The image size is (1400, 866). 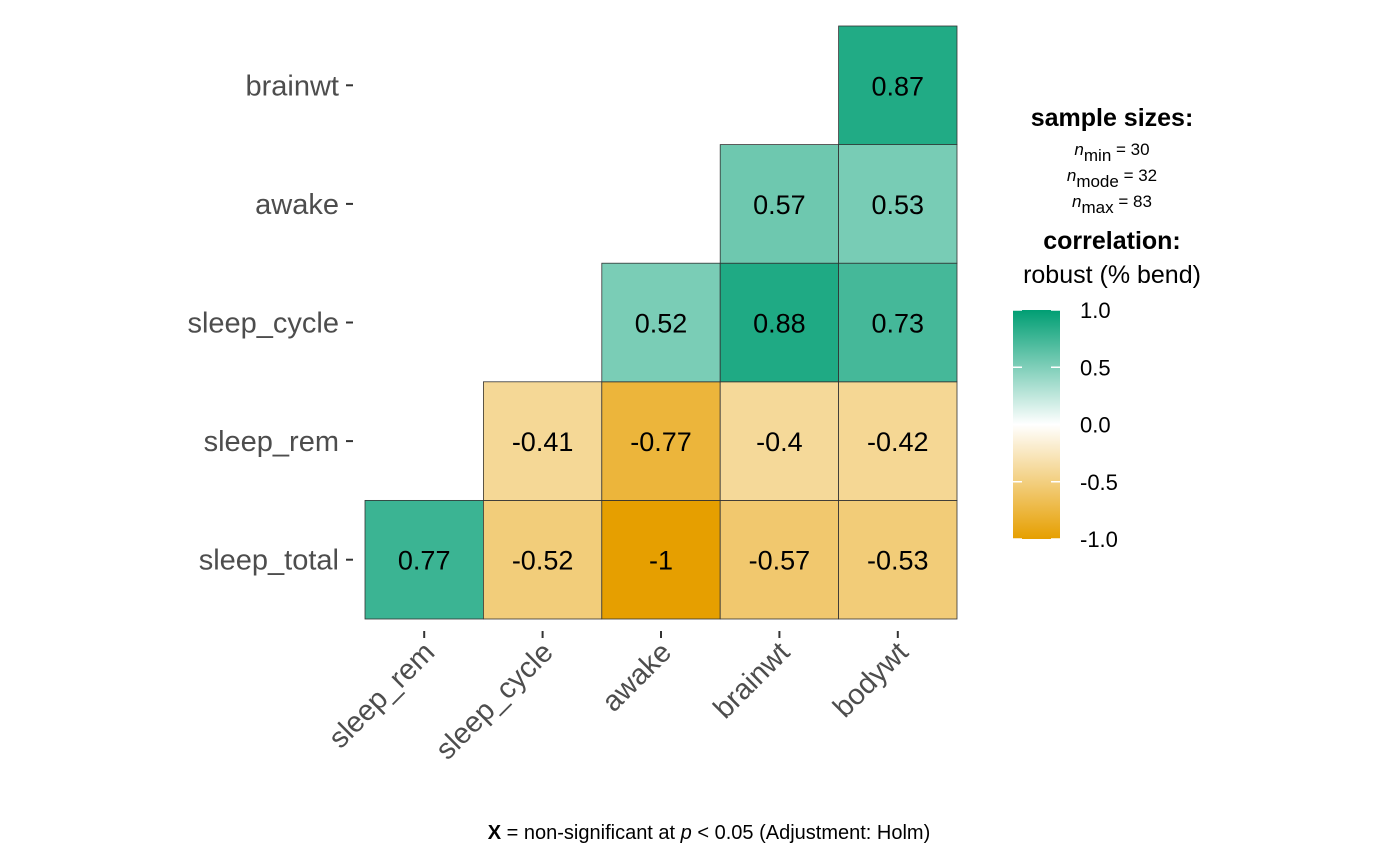 I want to click on cell-value-label: 0.77, so click(x=424, y=561).